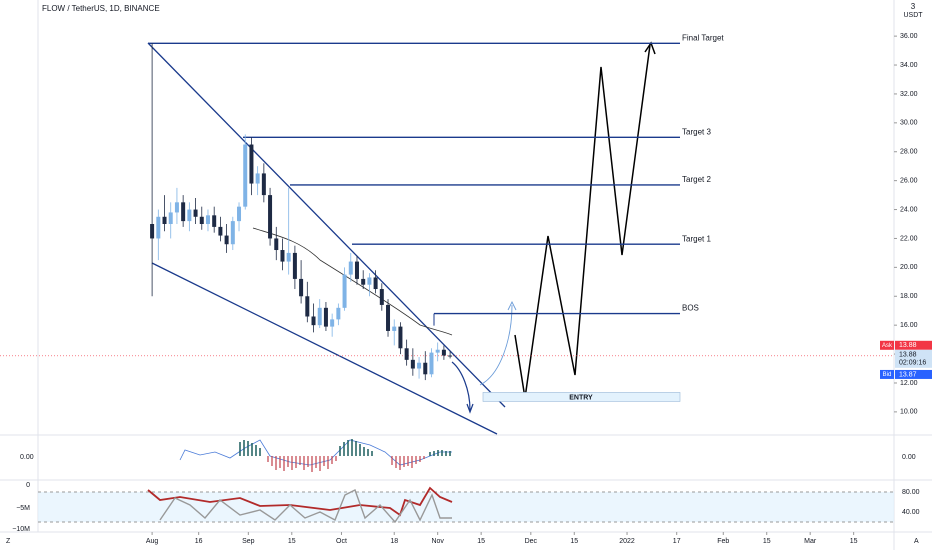 This screenshot has height=550, width=932. What do you see at coordinates (696, 131) in the screenshot?
I see `target-label: Target 3` at bounding box center [696, 131].